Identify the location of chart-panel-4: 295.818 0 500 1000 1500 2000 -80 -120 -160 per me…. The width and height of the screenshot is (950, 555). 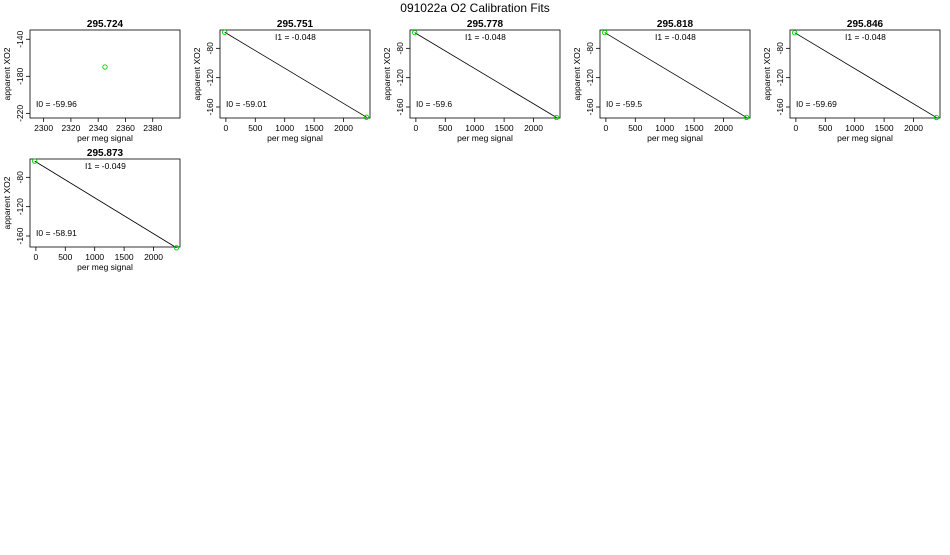
(661, 81).